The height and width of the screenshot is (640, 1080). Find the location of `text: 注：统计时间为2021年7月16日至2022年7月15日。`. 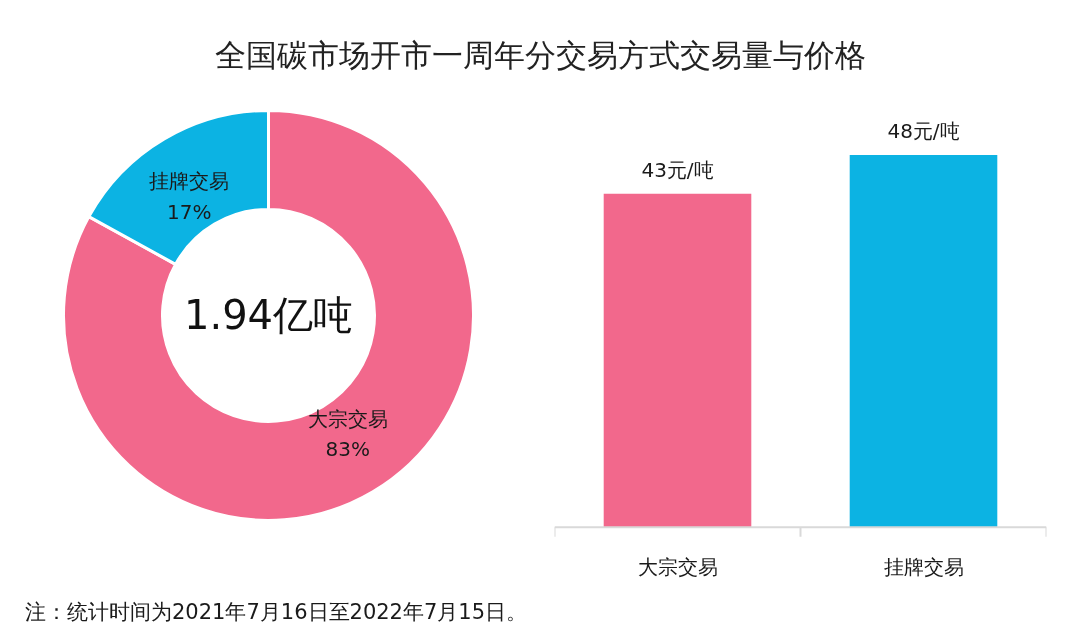

text: 注：统计时间为2021年7月16日至2022年7月15日。 is located at coordinates (276, 612).